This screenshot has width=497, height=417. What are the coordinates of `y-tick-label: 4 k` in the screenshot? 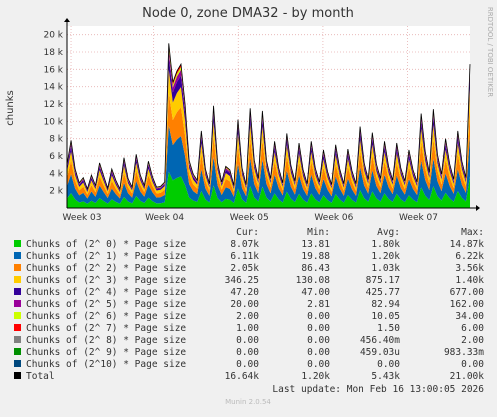 It's located at (56, 174).